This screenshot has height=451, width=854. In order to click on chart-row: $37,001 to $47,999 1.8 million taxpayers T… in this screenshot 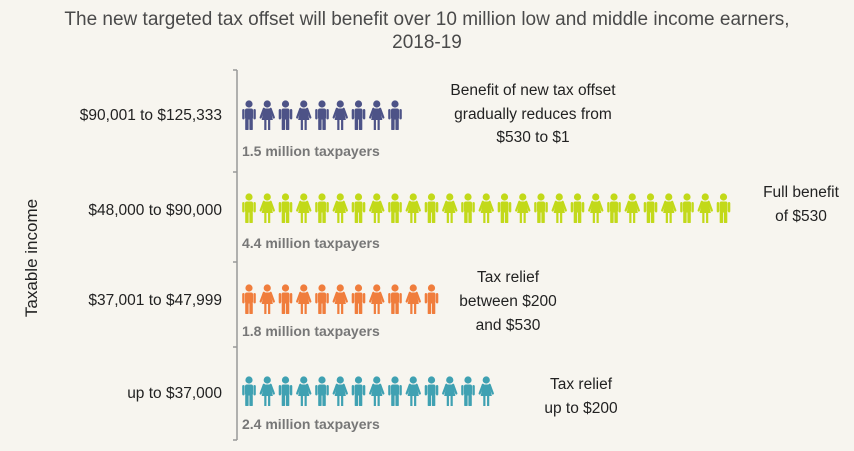, I will do `click(322, 304)`.